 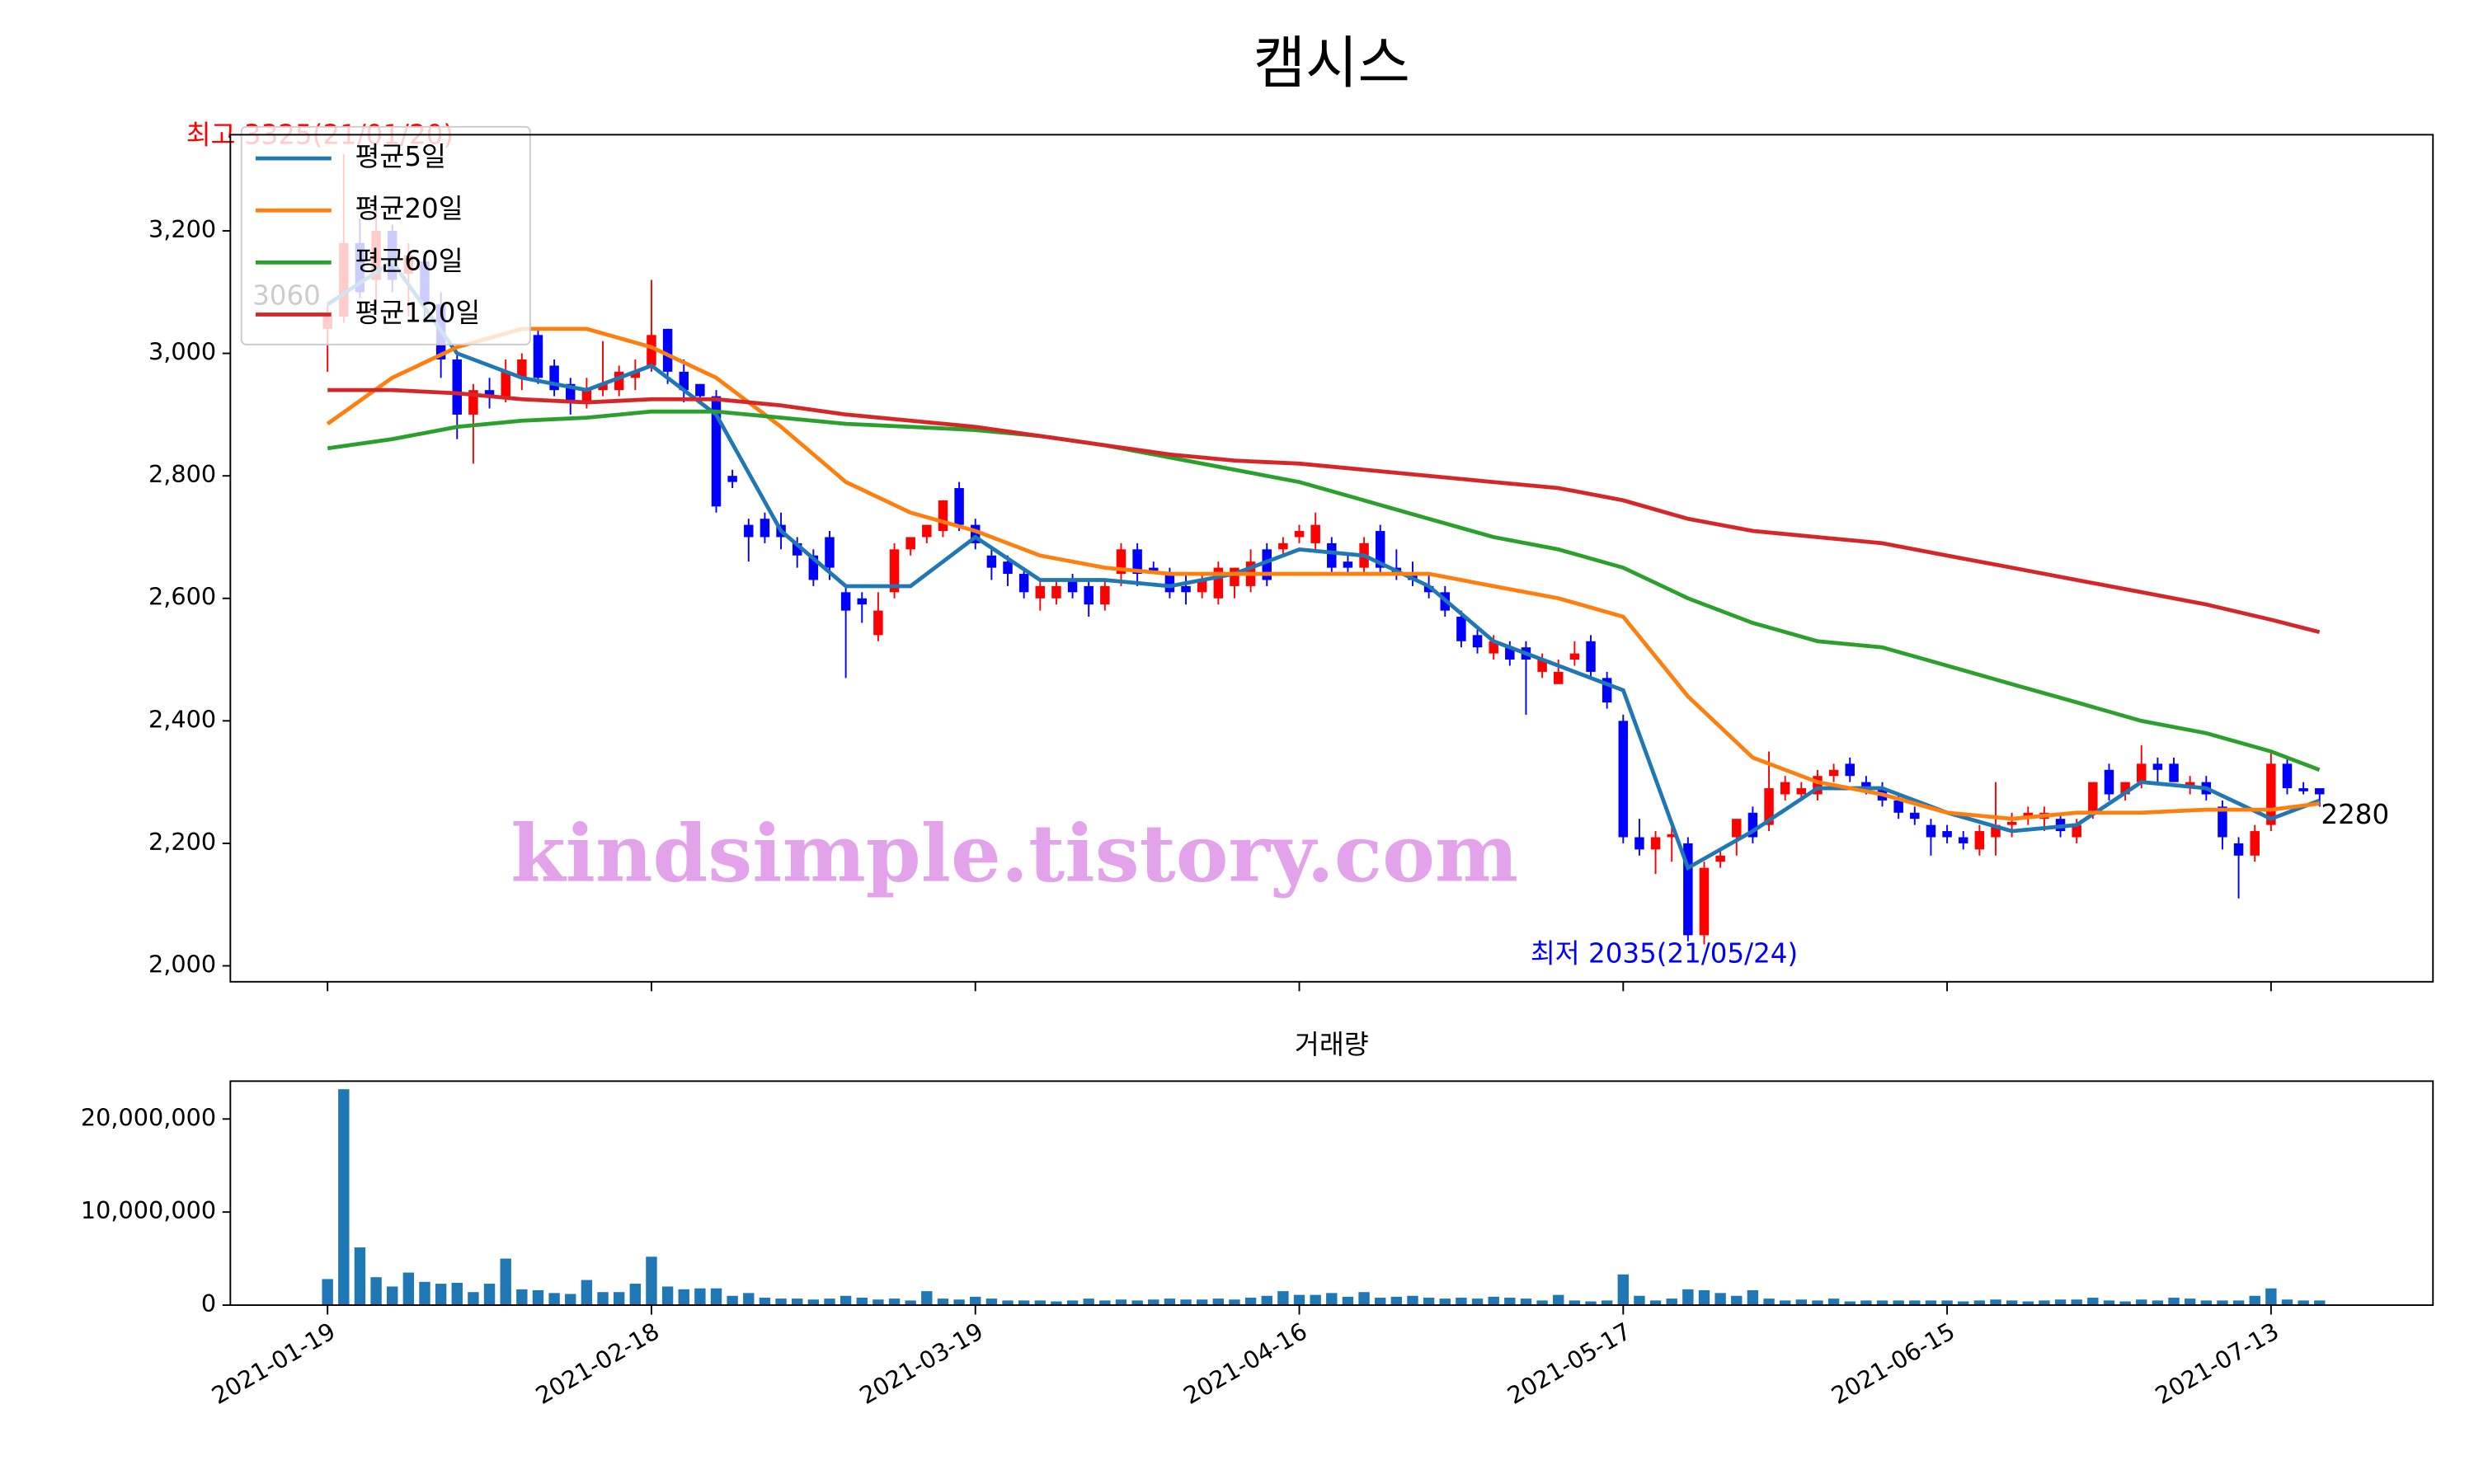 I want to click on annotation: 최저 2035(21/05/24), so click(x=1664, y=953).